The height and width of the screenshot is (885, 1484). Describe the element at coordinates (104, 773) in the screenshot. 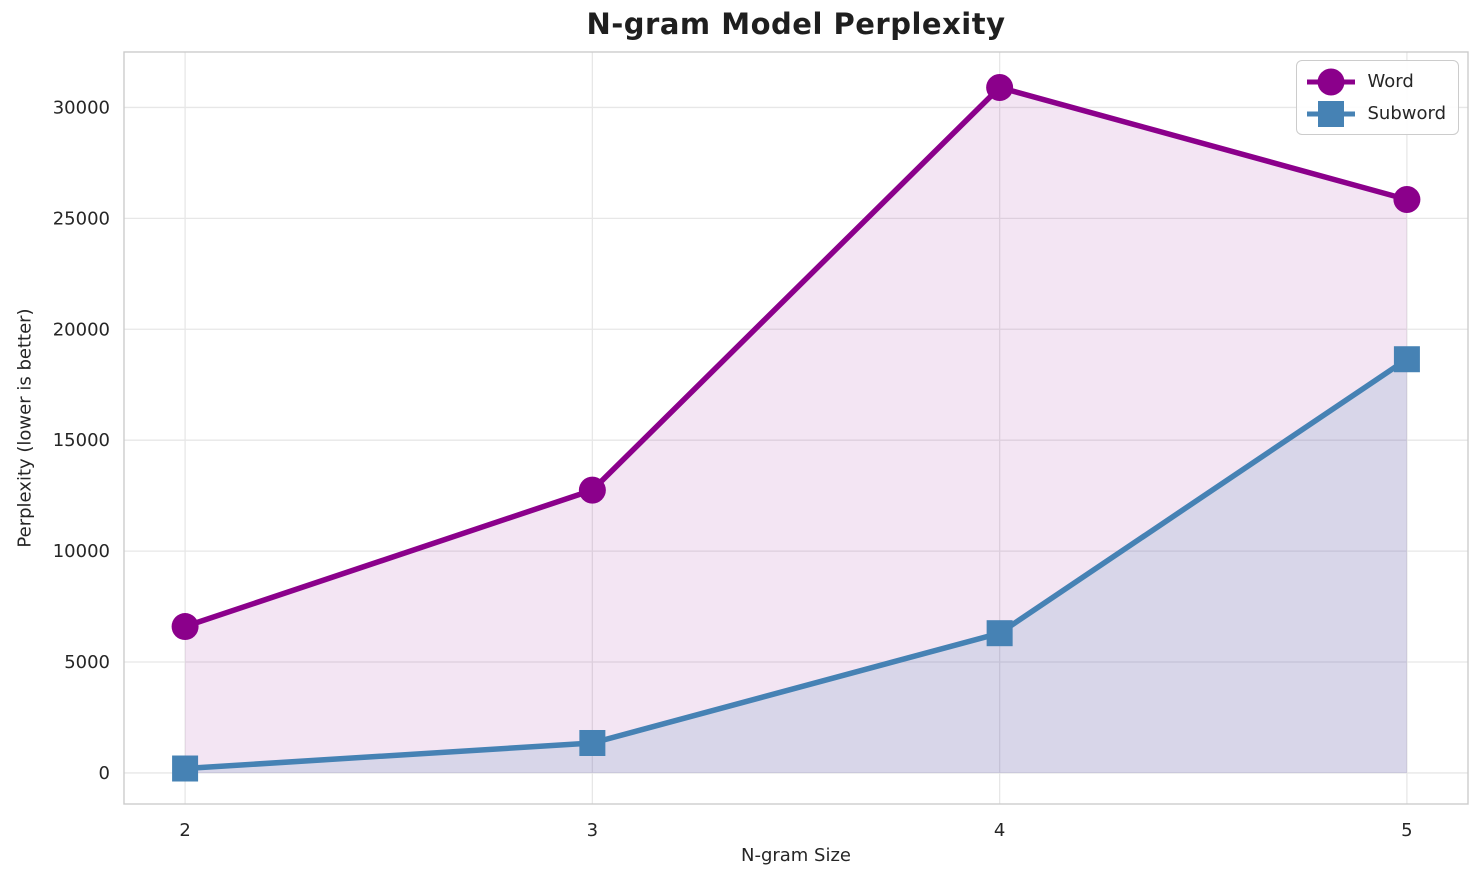

I see `y-tick-label: 0` at that location.